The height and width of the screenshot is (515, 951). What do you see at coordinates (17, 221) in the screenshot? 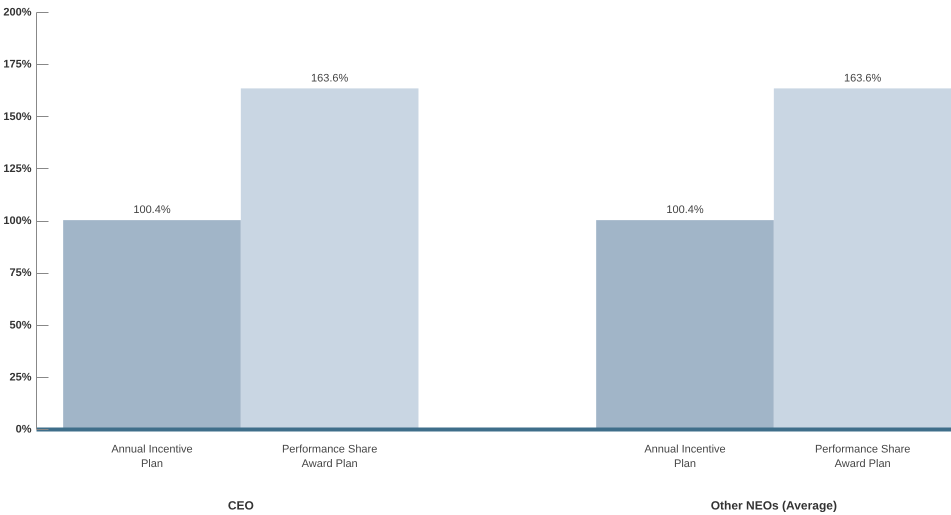
I see `y-tick-label: 100%` at bounding box center [17, 221].